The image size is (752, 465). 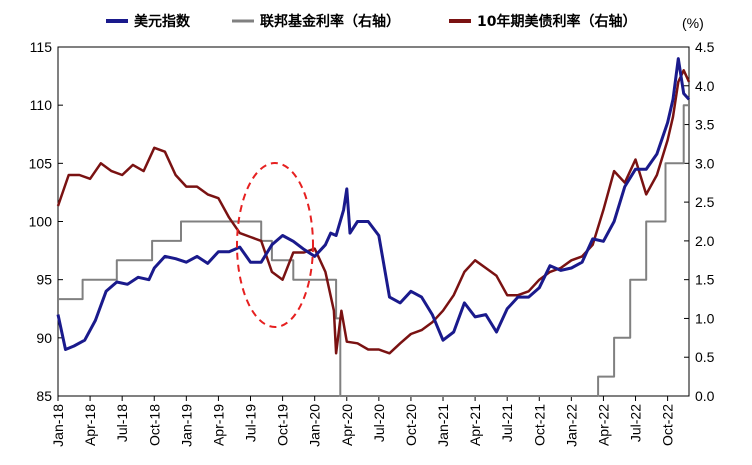 I want to click on x-tick-label: Jan-21, so click(x=443, y=425).